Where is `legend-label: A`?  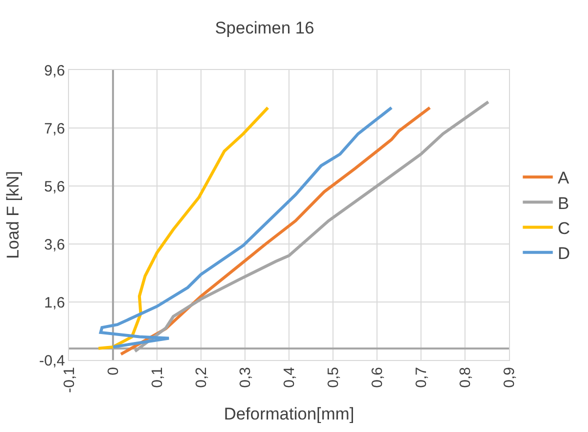 legend-label: A is located at coordinates (564, 178).